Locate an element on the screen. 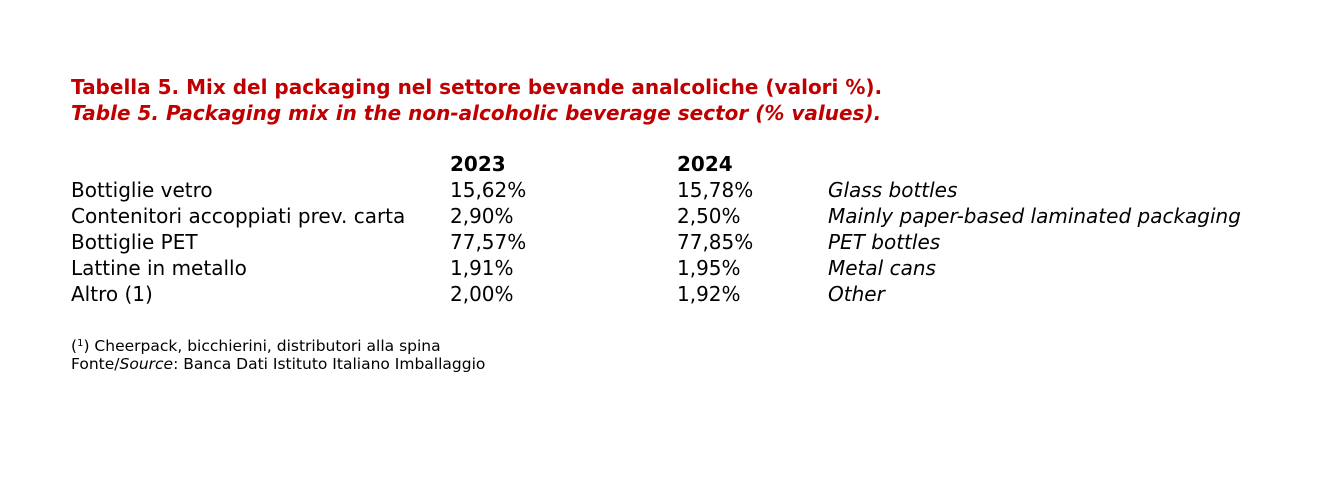  row-value-2023: 2,00% is located at coordinates (482, 294).